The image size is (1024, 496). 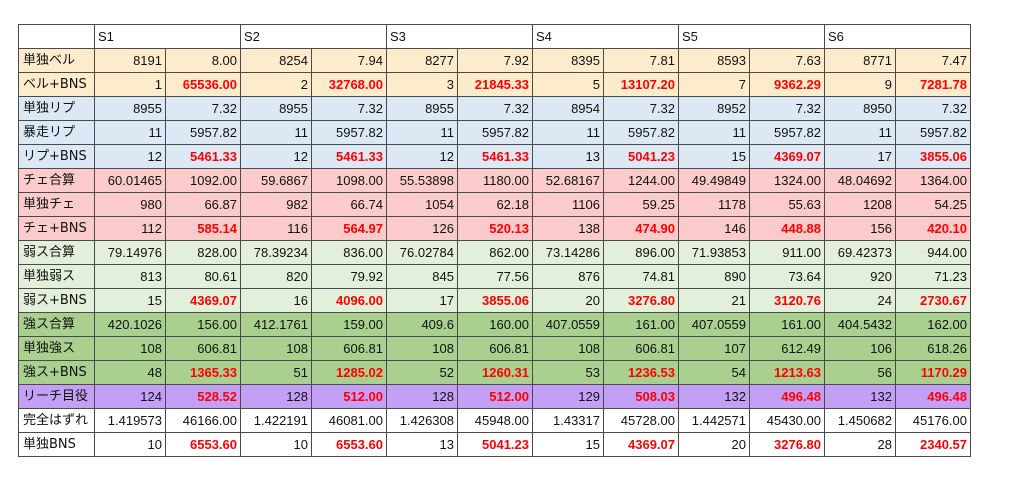 What do you see at coordinates (714, 84) in the screenshot?
I see `count-cell: 7` at bounding box center [714, 84].